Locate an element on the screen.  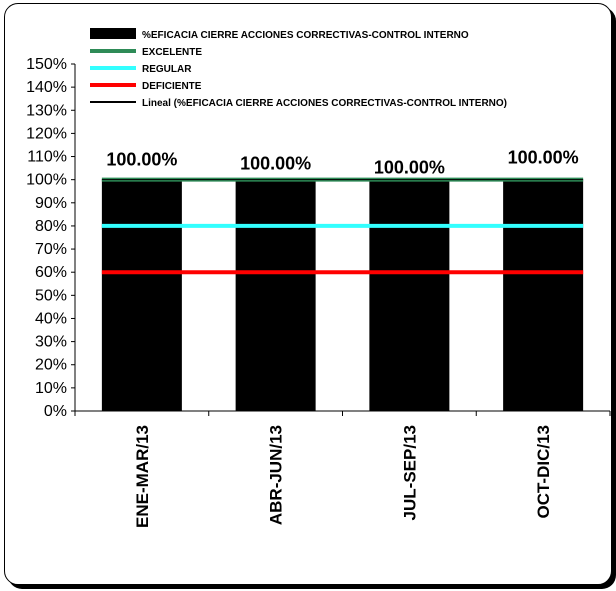
x-tick-label: ABR-JUN/13 is located at coordinates (276, 475).